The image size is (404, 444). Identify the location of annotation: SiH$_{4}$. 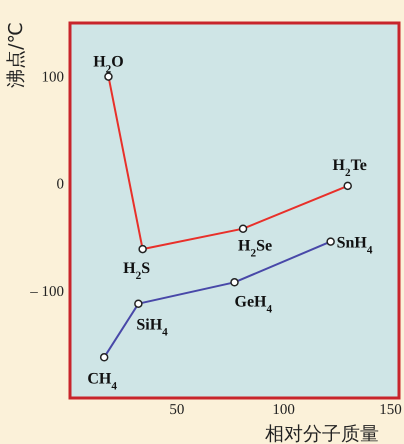
(152, 327).